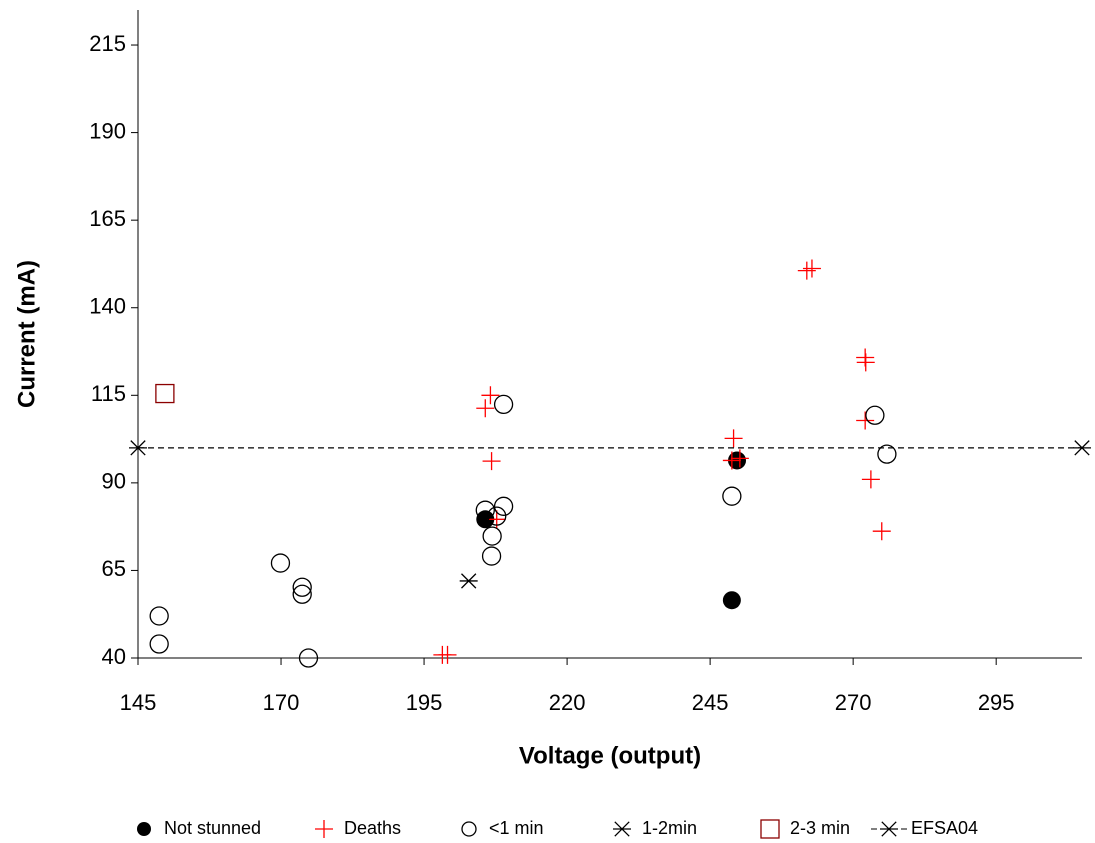 The image size is (1095, 843). Describe the element at coordinates (372, 828) in the screenshot. I see `legend-label: Deaths` at that location.